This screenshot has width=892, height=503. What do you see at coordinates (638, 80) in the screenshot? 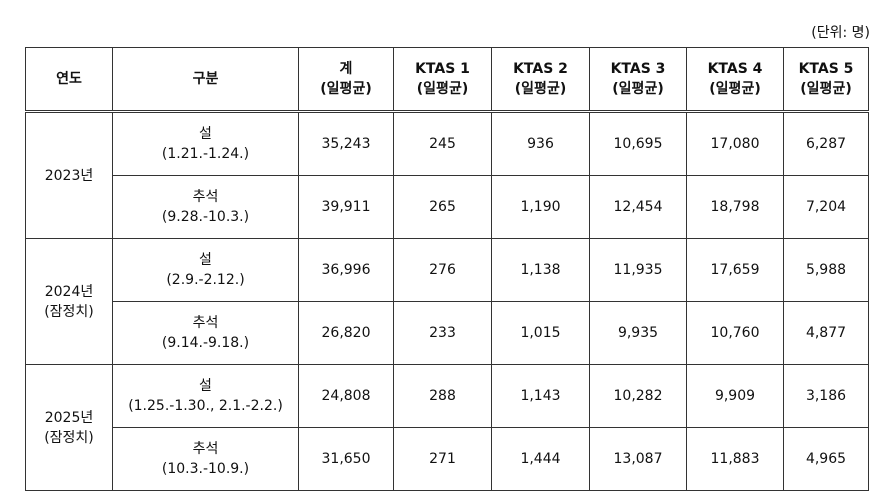
I see `header-cell: KTAS 3 (일평균)` at bounding box center [638, 80].